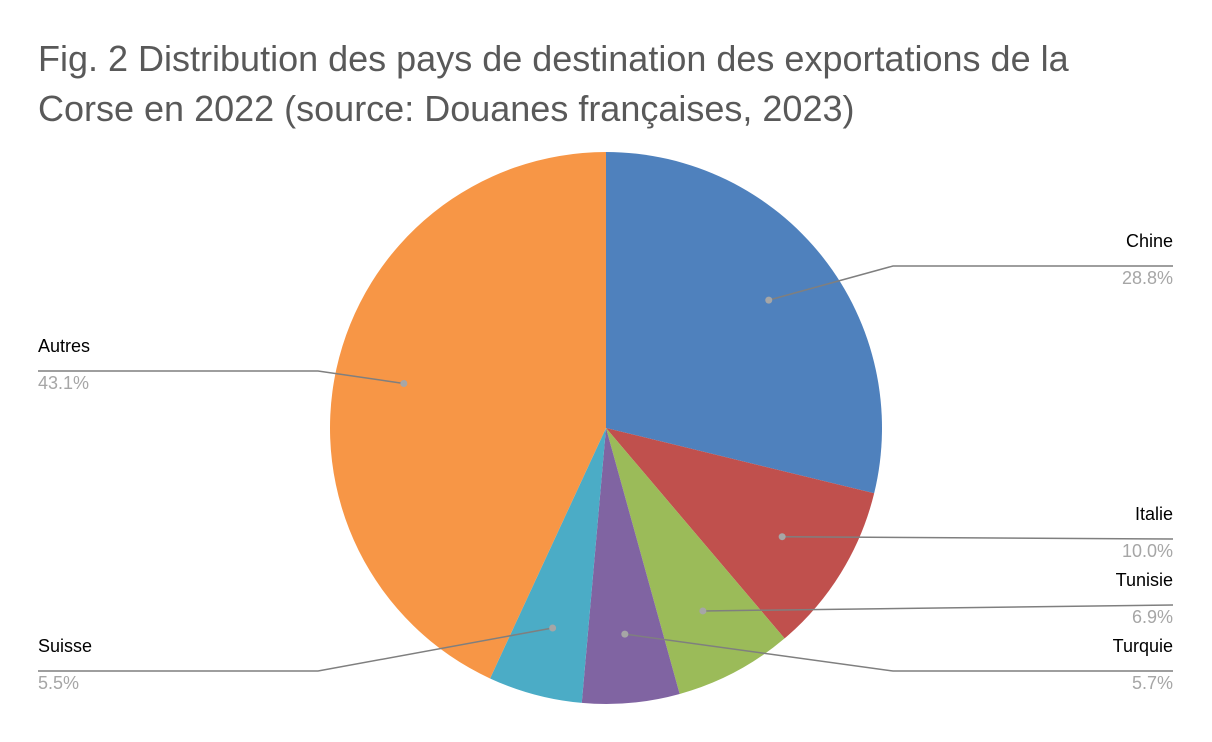 The image size is (1212, 742). What do you see at coordinates (1149, 241) in the screenshot?
I see `category-label: Chine` at bounding box center [1149, 241].